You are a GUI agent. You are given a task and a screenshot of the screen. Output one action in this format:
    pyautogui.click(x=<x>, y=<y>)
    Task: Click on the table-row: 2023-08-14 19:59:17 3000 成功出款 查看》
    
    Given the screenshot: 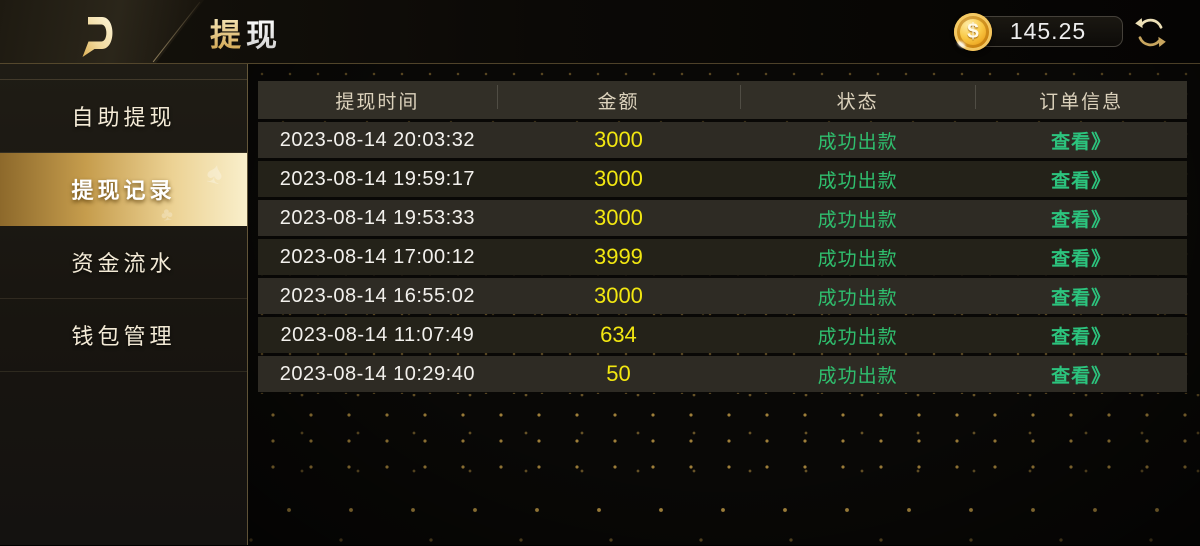 What is the action you would take?
    pyautogui.click(x=722, y=179)
    